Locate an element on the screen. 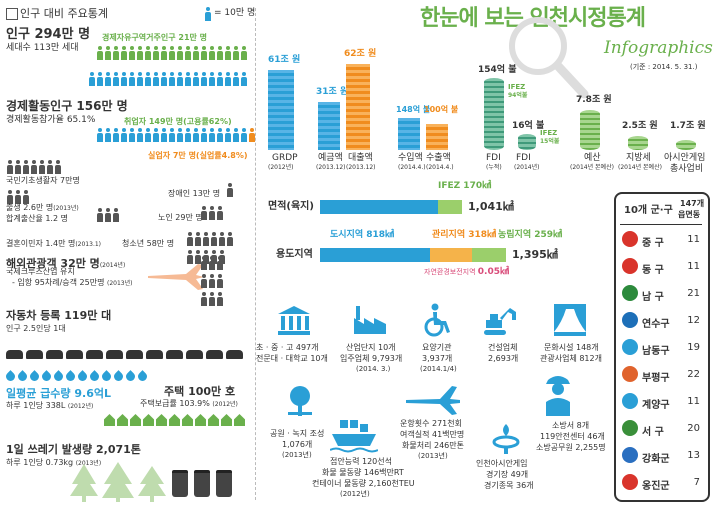 This screenshot has height=508, width=720. port-line4: (2012년) is located at coordinates (355, 494).